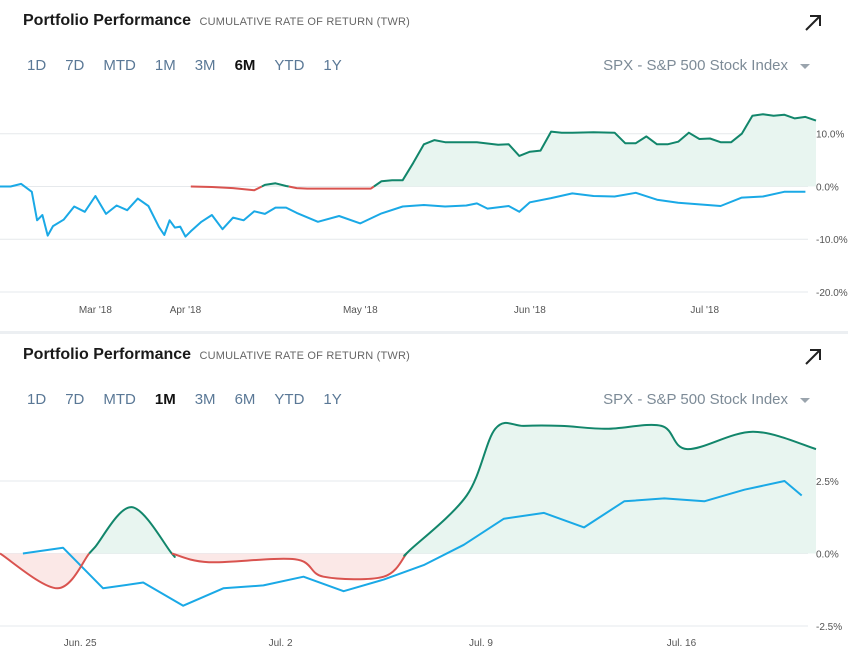 This screenshot has width=848, height=668. I want to click on x-tick-label: May '18, so click(360, 310).